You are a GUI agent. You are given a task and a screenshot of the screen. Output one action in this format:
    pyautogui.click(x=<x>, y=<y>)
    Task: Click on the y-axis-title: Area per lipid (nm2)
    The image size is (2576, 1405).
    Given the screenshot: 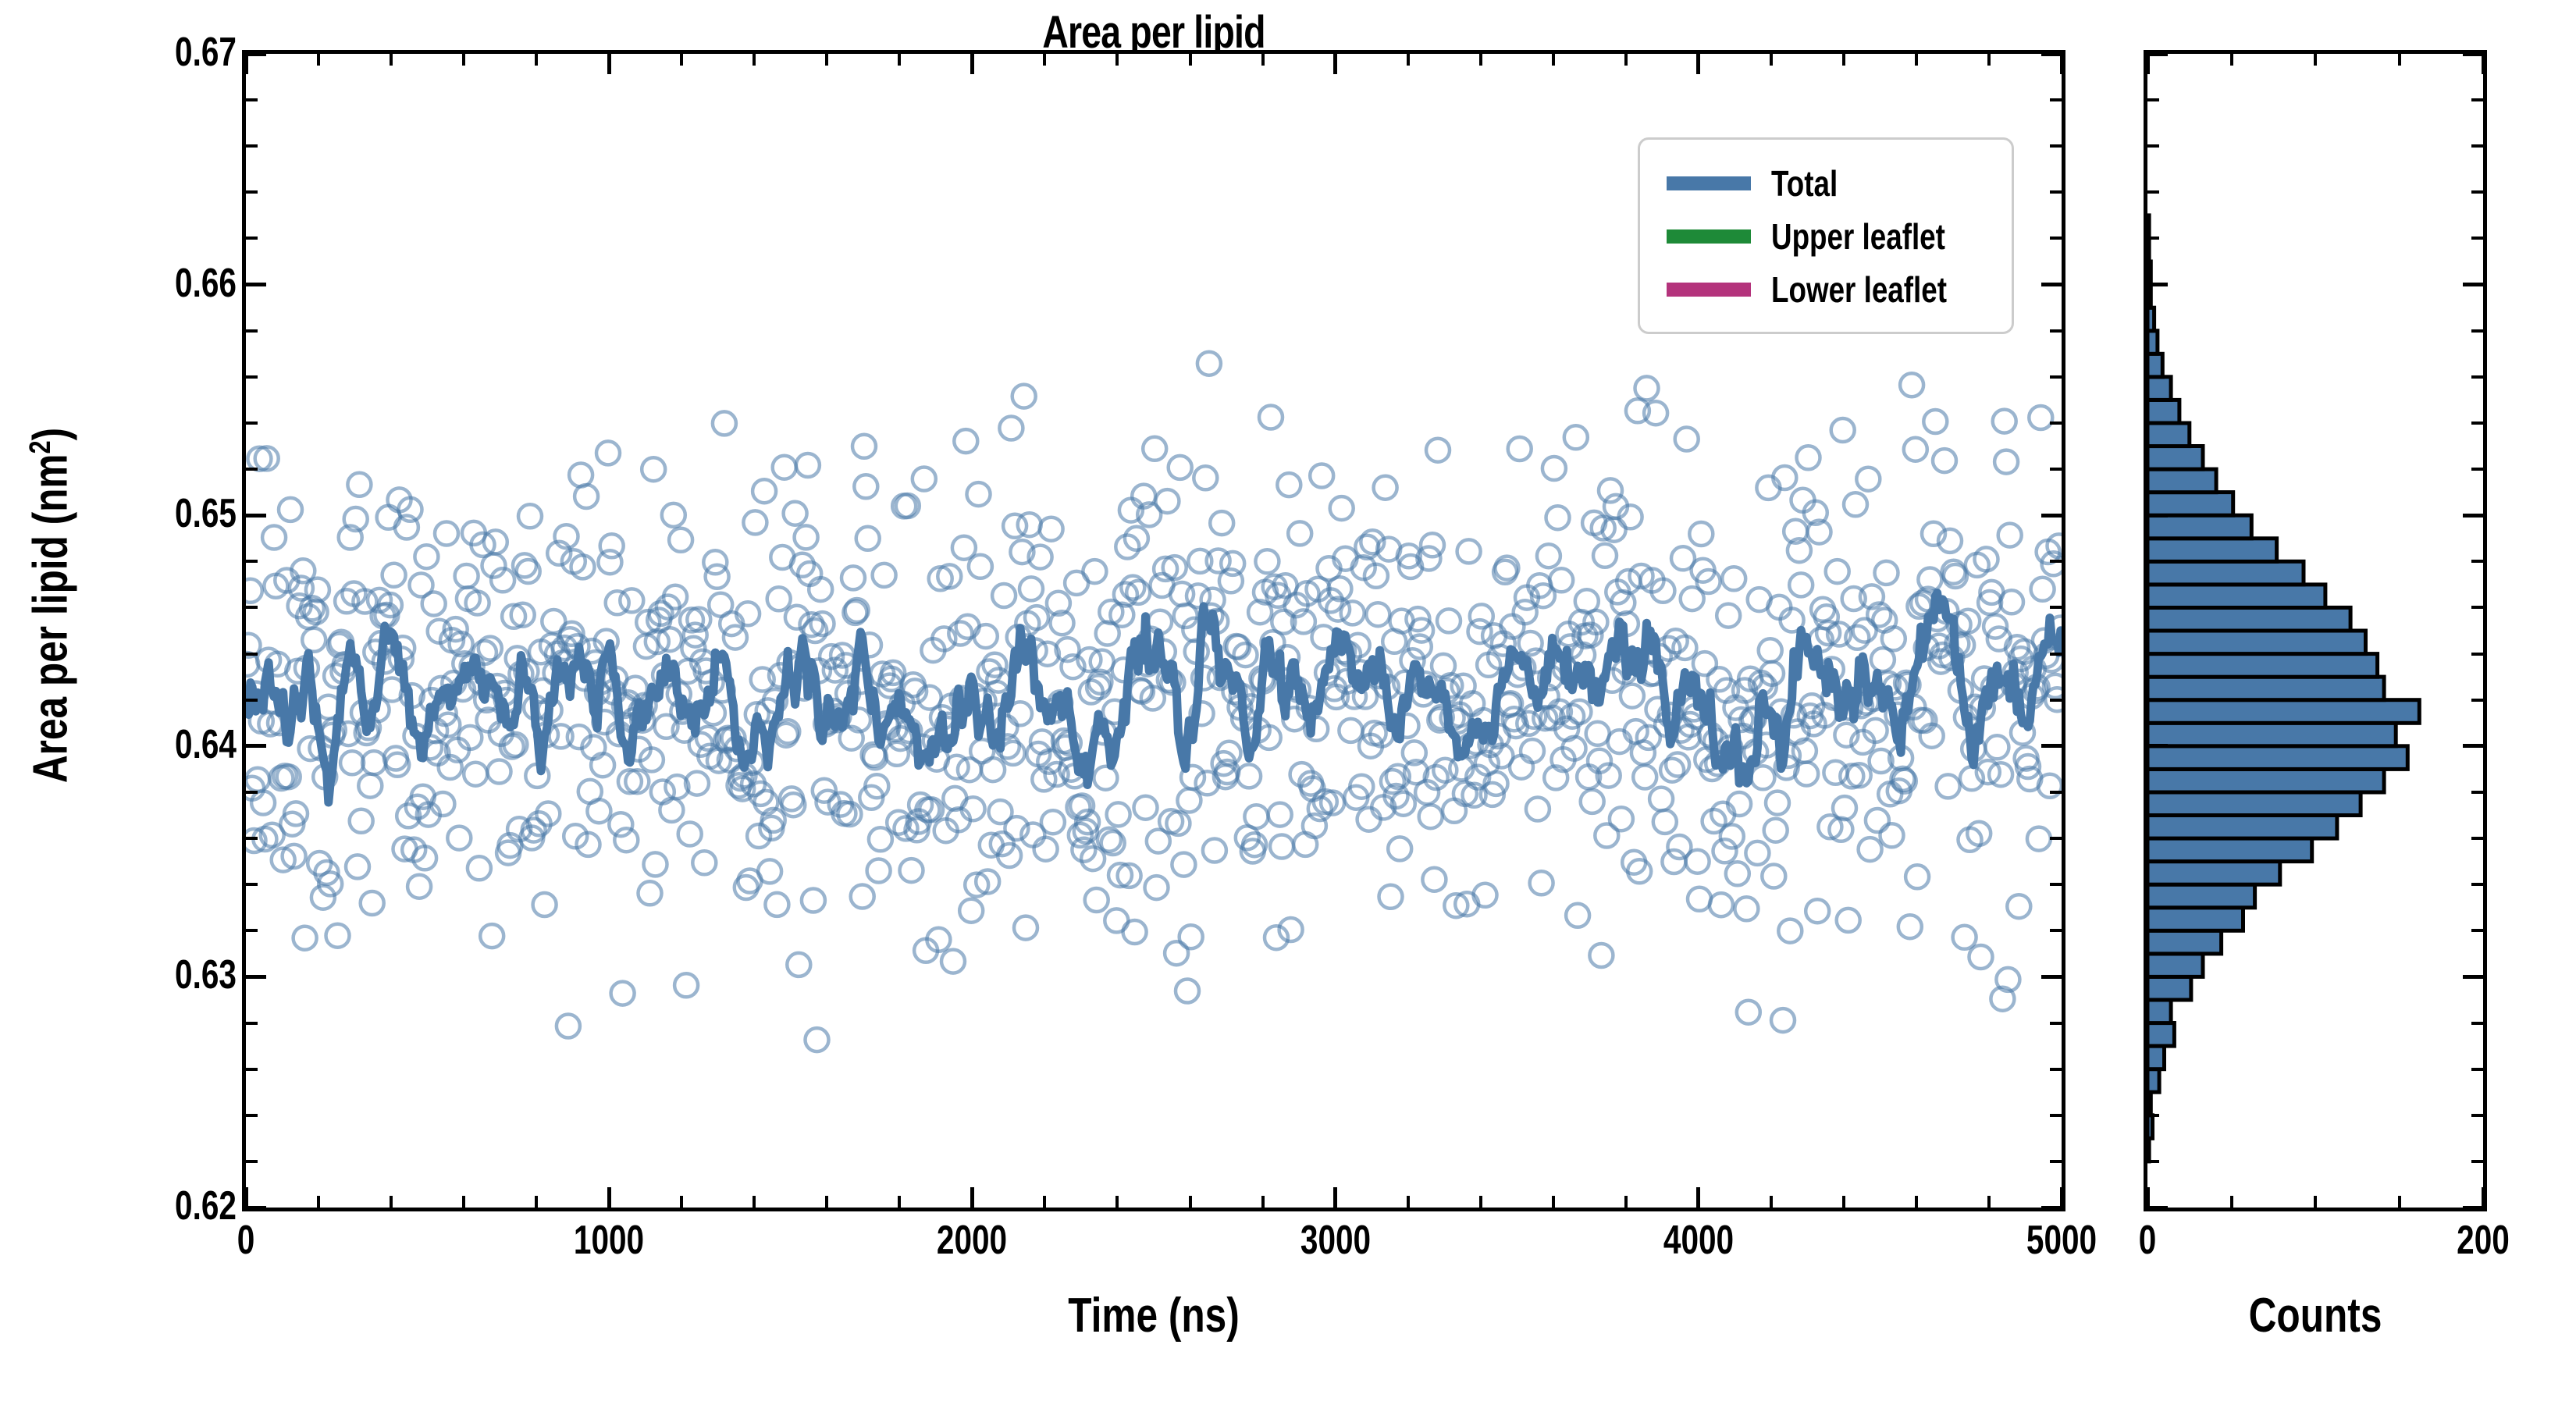 What is the action you would take?
    pyautogui.click(x=51, y=605)
    